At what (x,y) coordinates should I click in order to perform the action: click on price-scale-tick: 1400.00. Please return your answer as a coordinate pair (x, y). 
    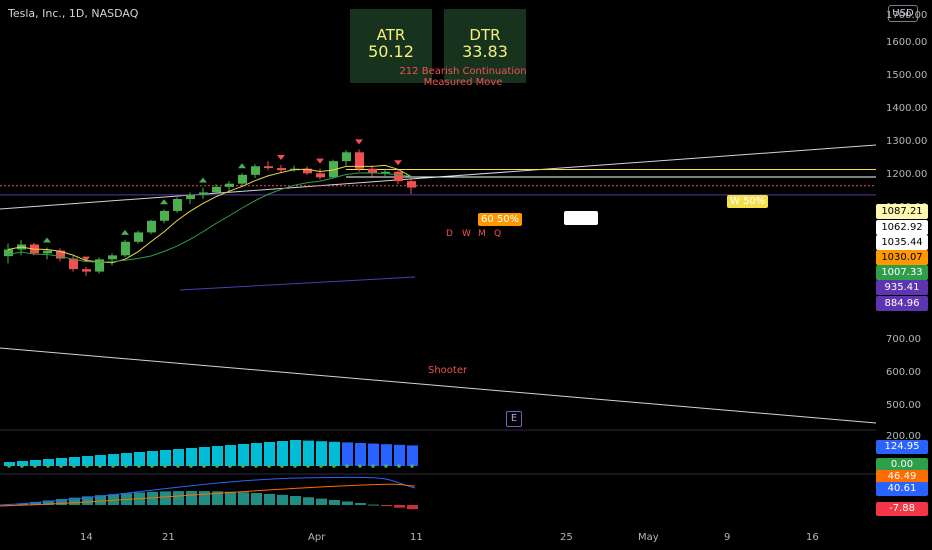
    Looking at the image, I should click on (907, 108).